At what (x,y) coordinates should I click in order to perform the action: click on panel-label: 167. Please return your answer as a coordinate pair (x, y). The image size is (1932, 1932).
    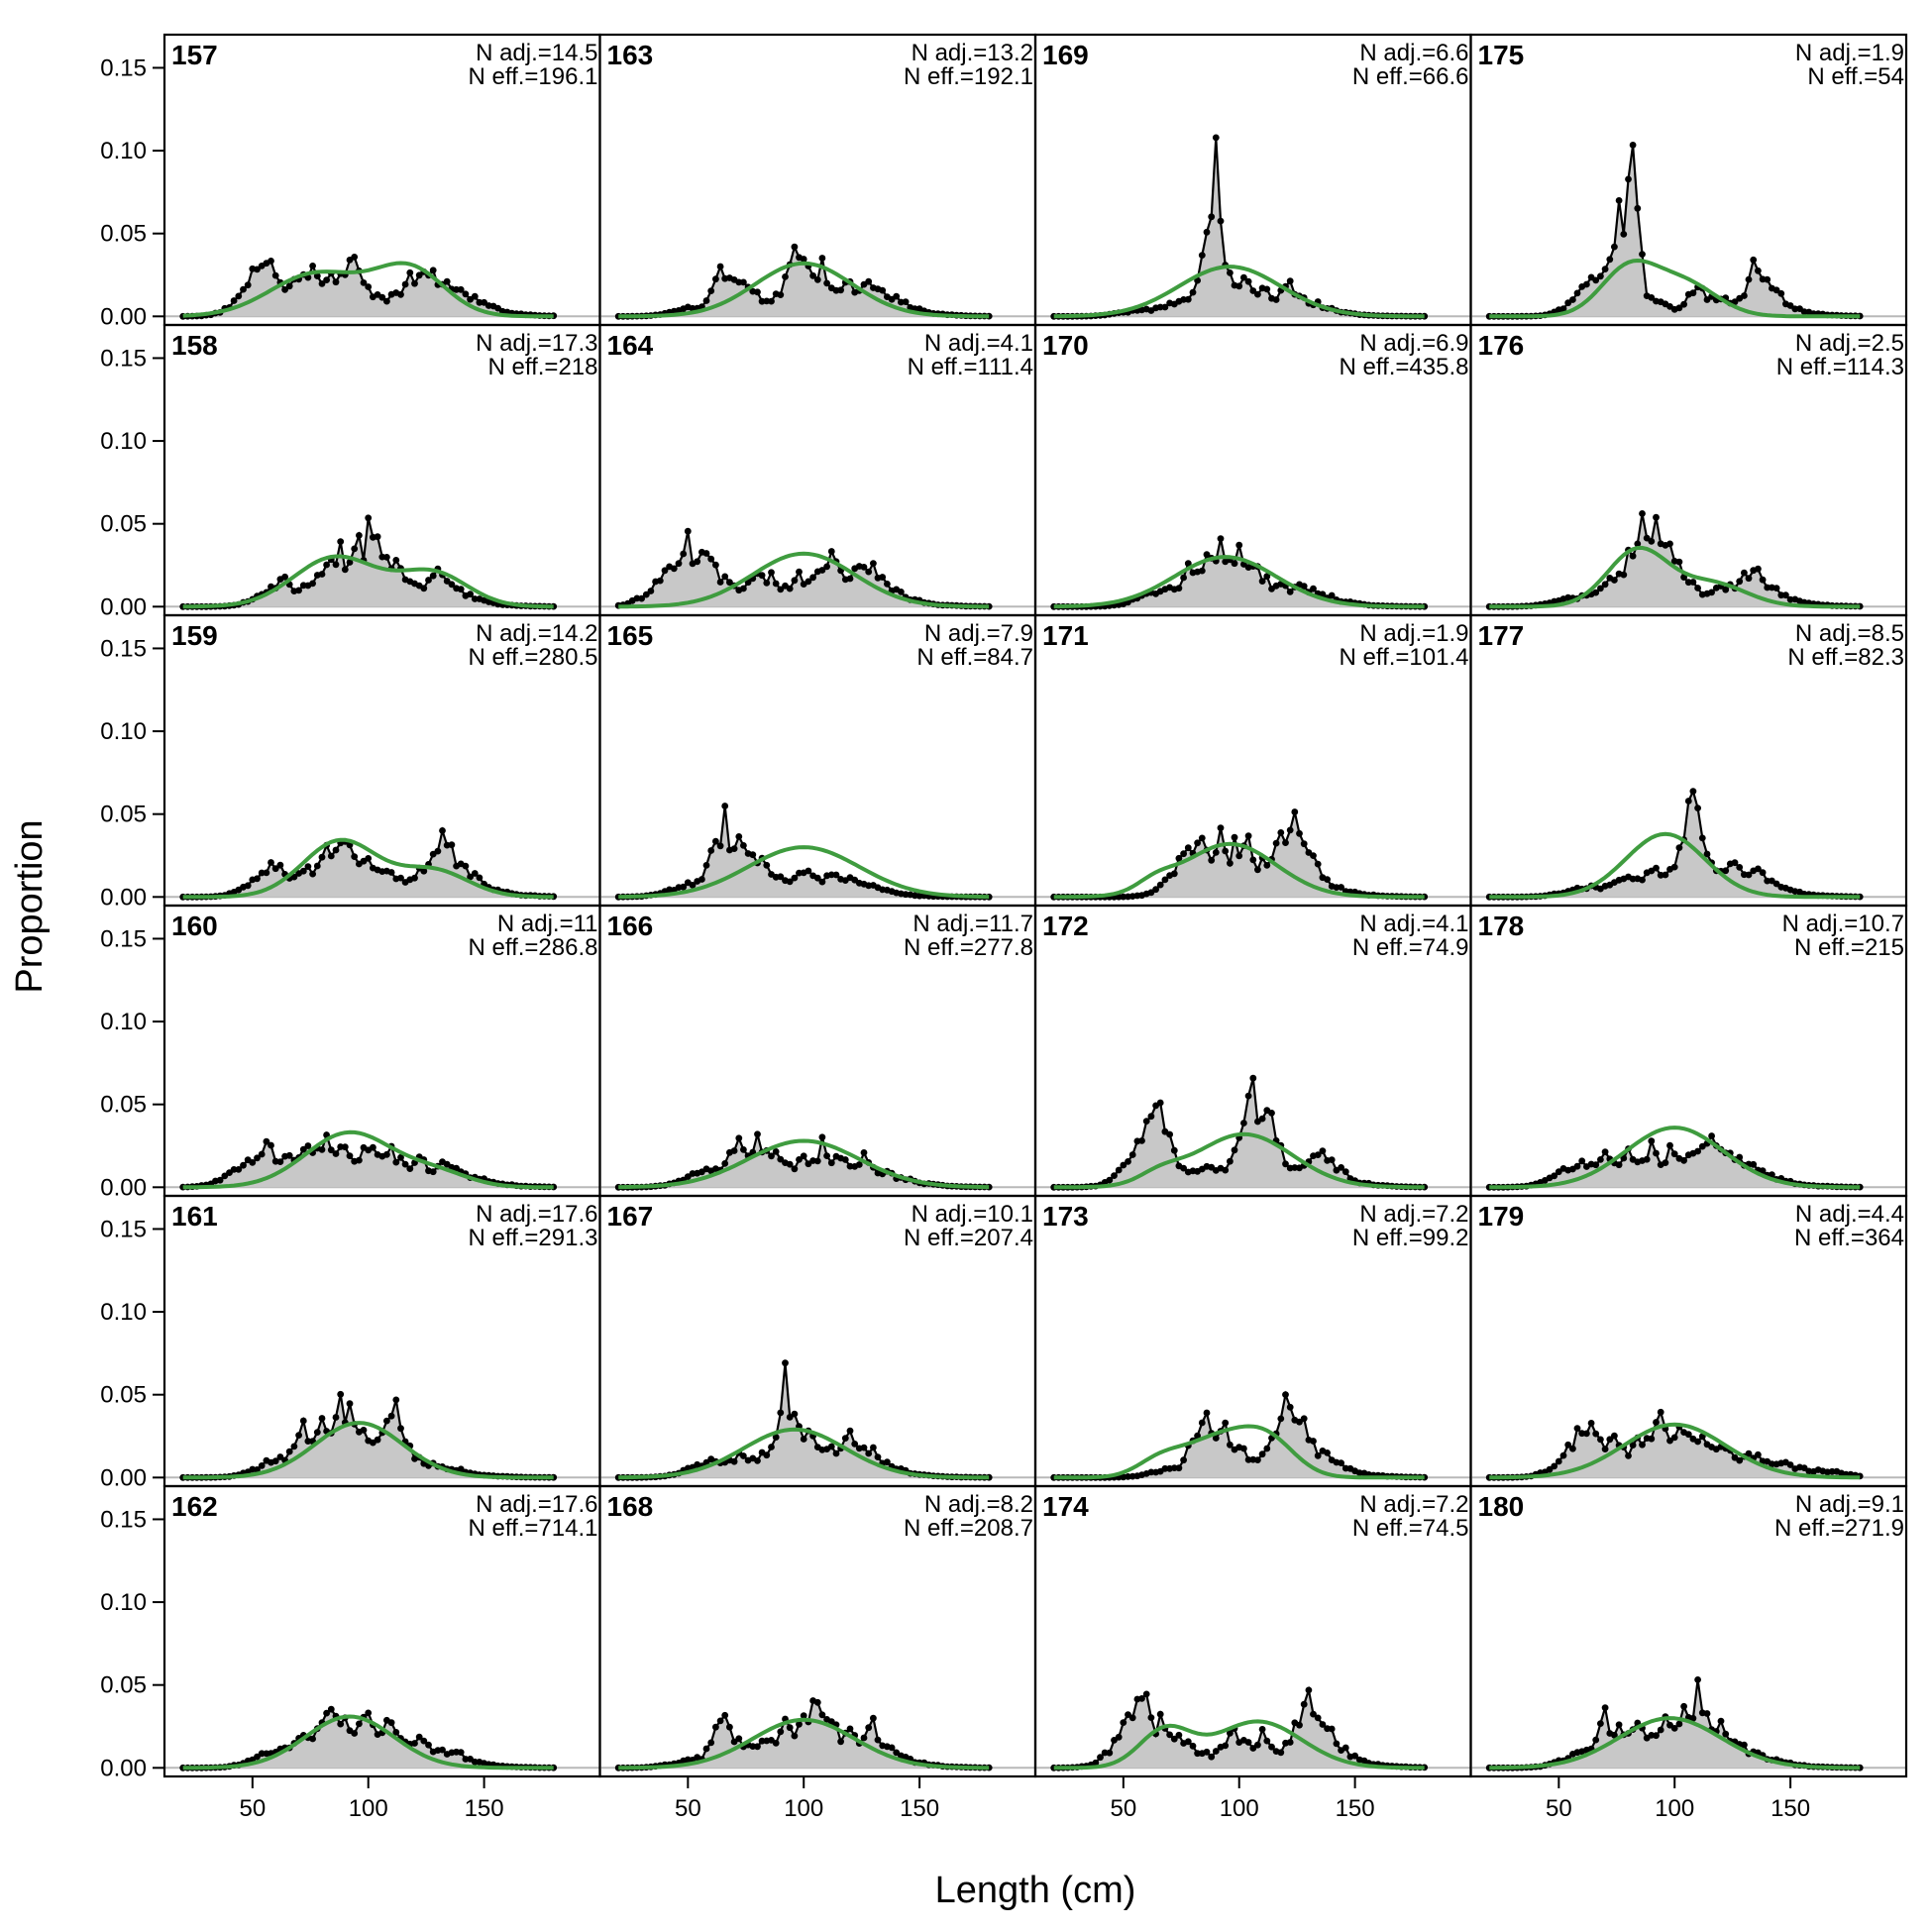
    Looking at the image, I should click on (631, 1216).